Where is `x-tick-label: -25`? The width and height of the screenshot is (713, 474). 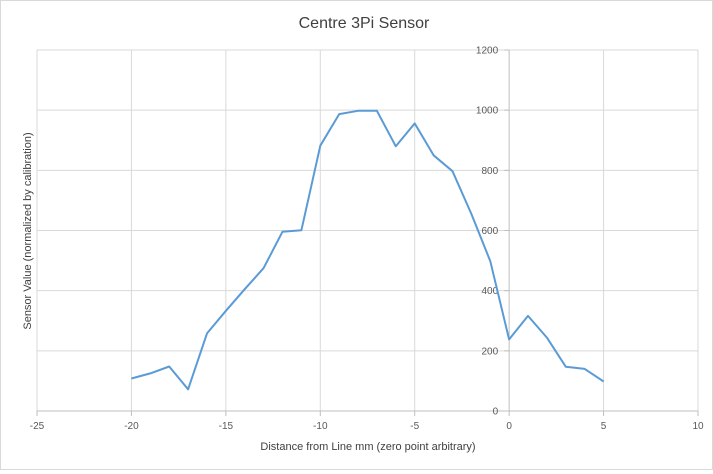
x-tick-label: -25 is located at coordinates (37, 426).